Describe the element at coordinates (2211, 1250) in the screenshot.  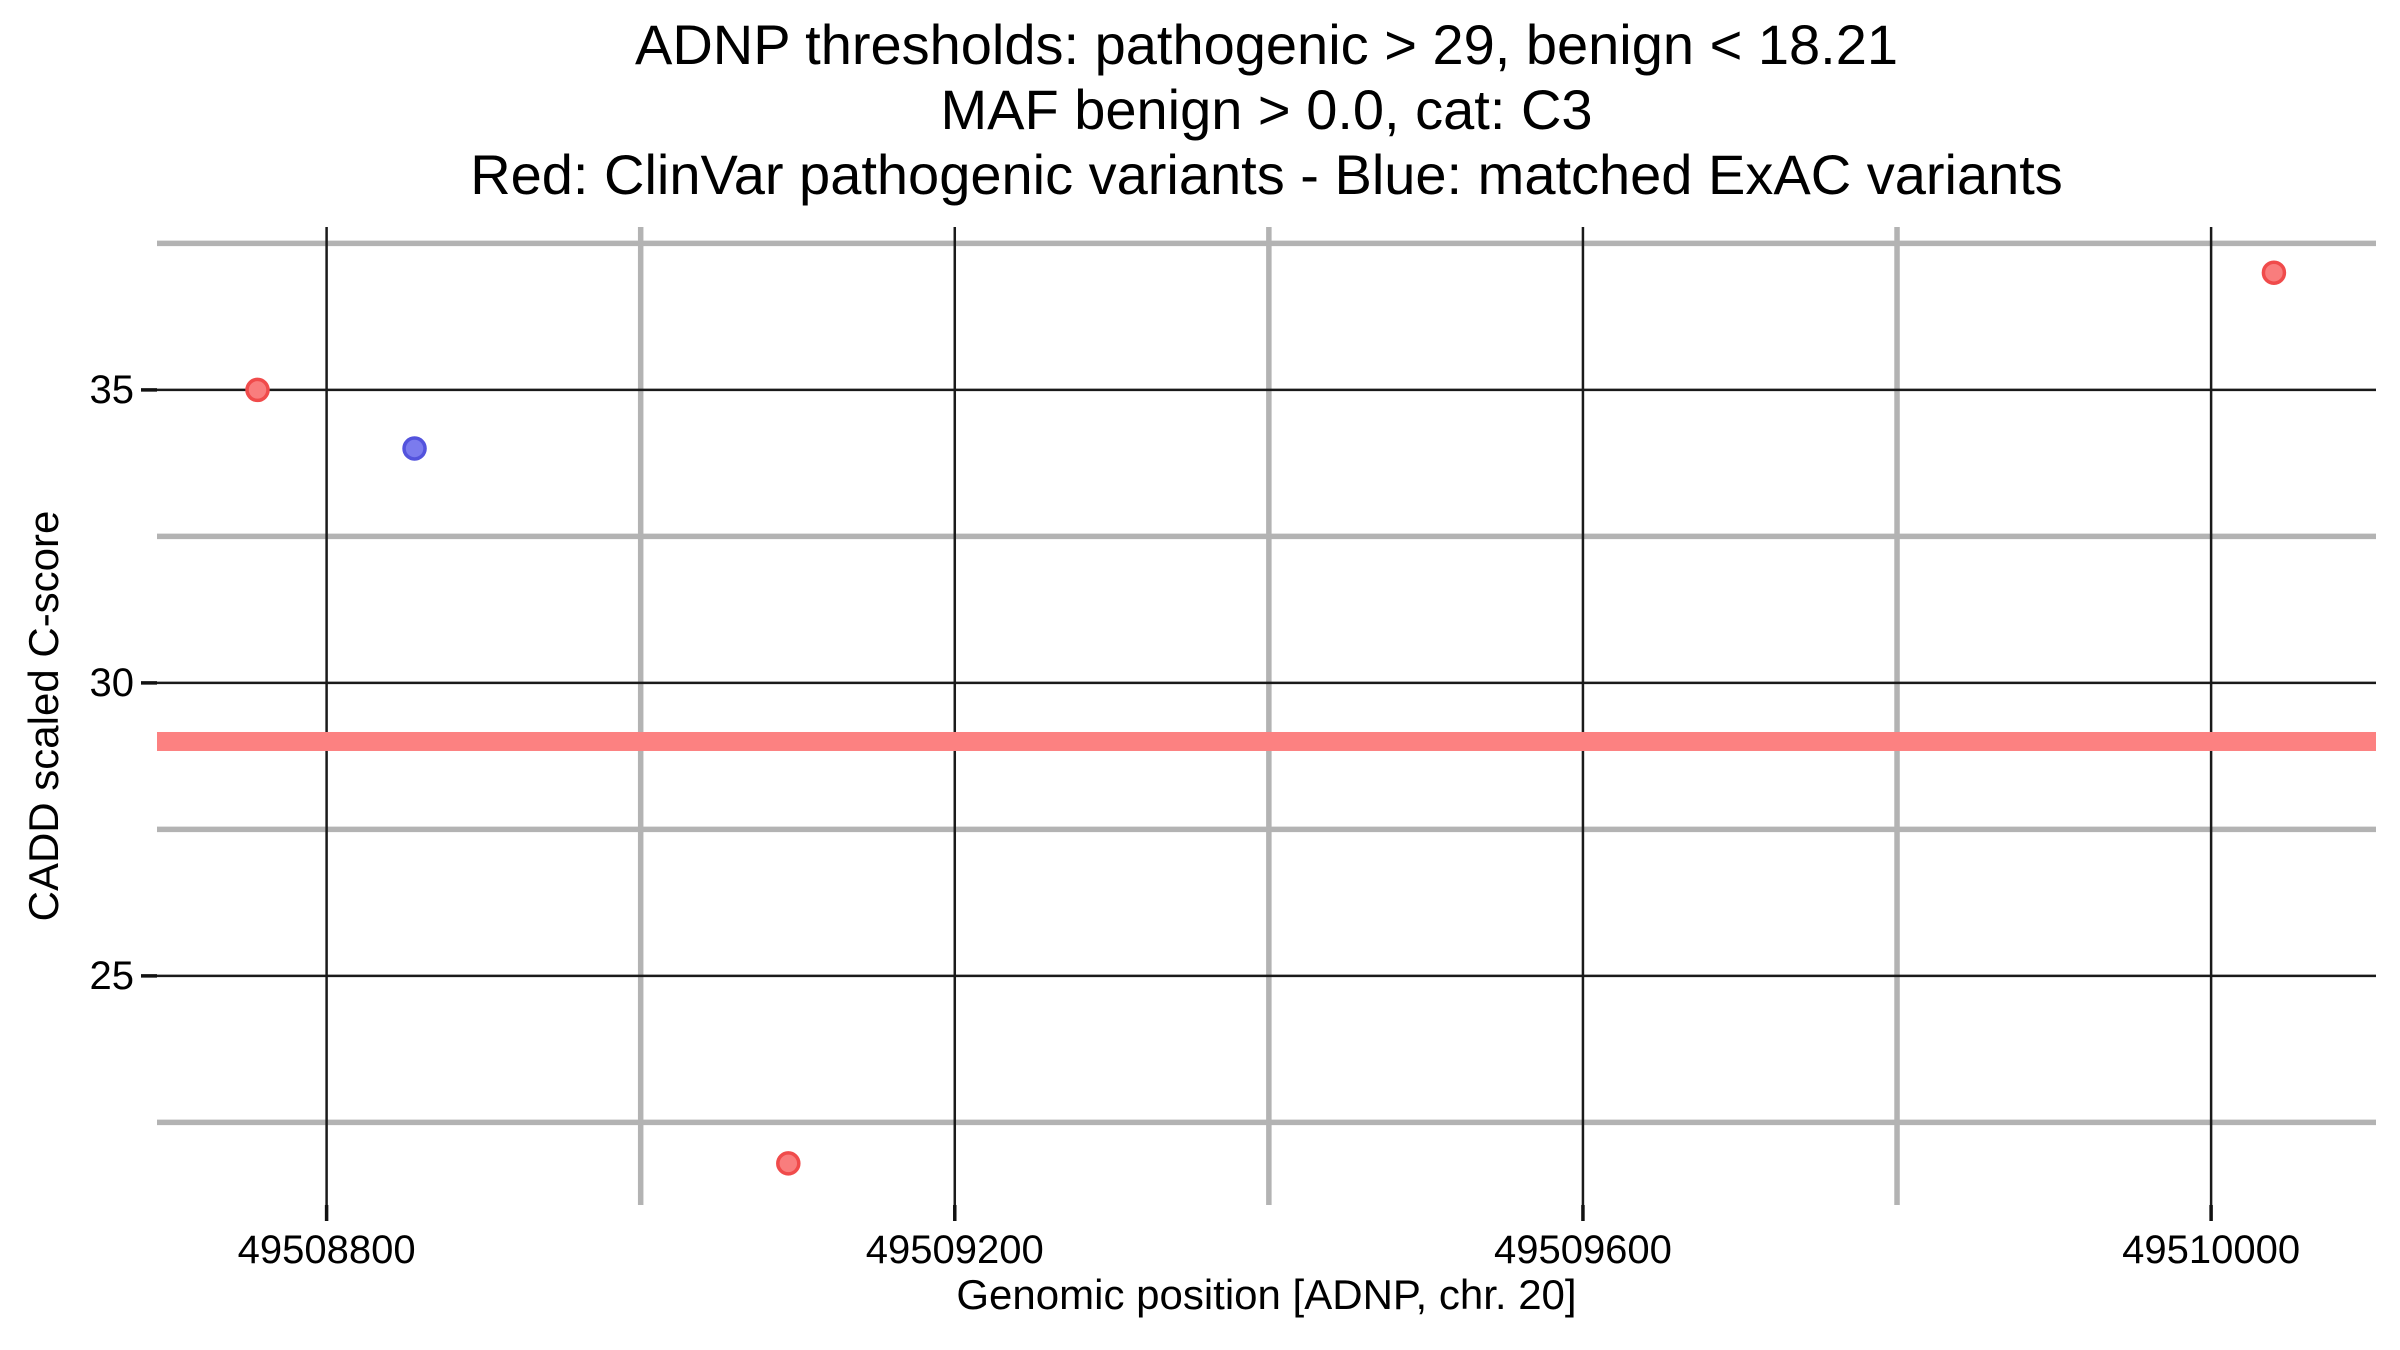
I see `x-tick-label: 49510000` at that location.